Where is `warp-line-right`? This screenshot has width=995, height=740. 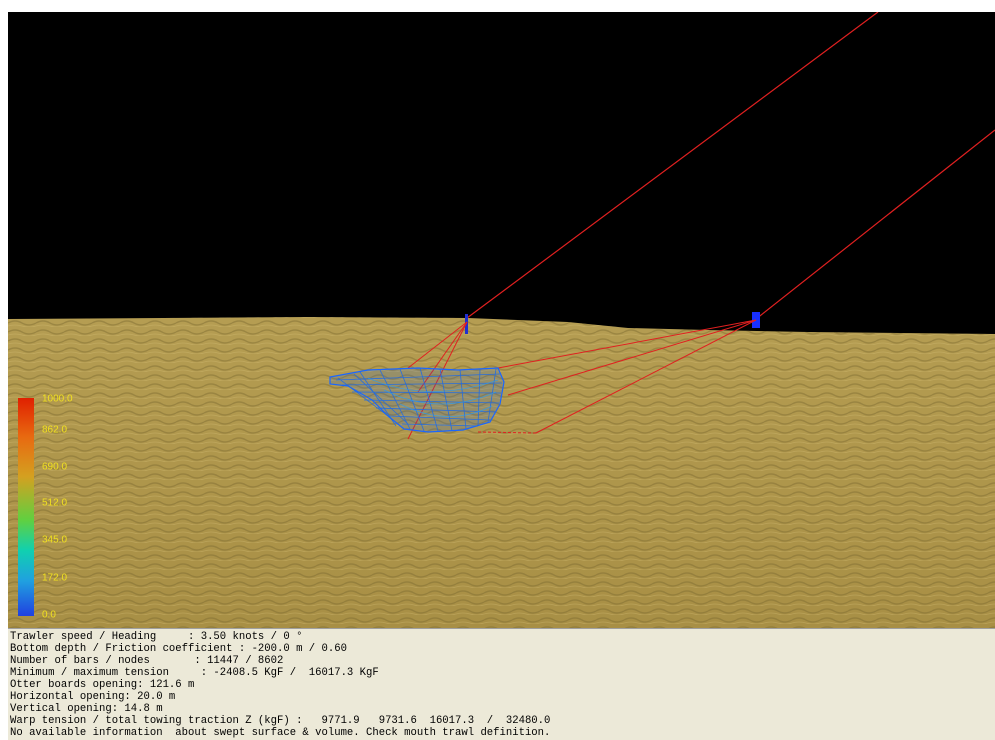
warp-line-right is located at coordinates (875, 224).